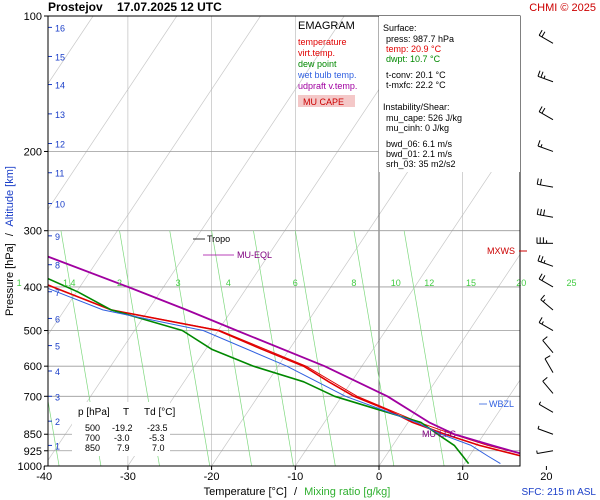 This screenshot has height=500, width=600. Describe the element at coordinates (57, 347) in the screenshot. I see `altitude-tick-label: 5` at that location.